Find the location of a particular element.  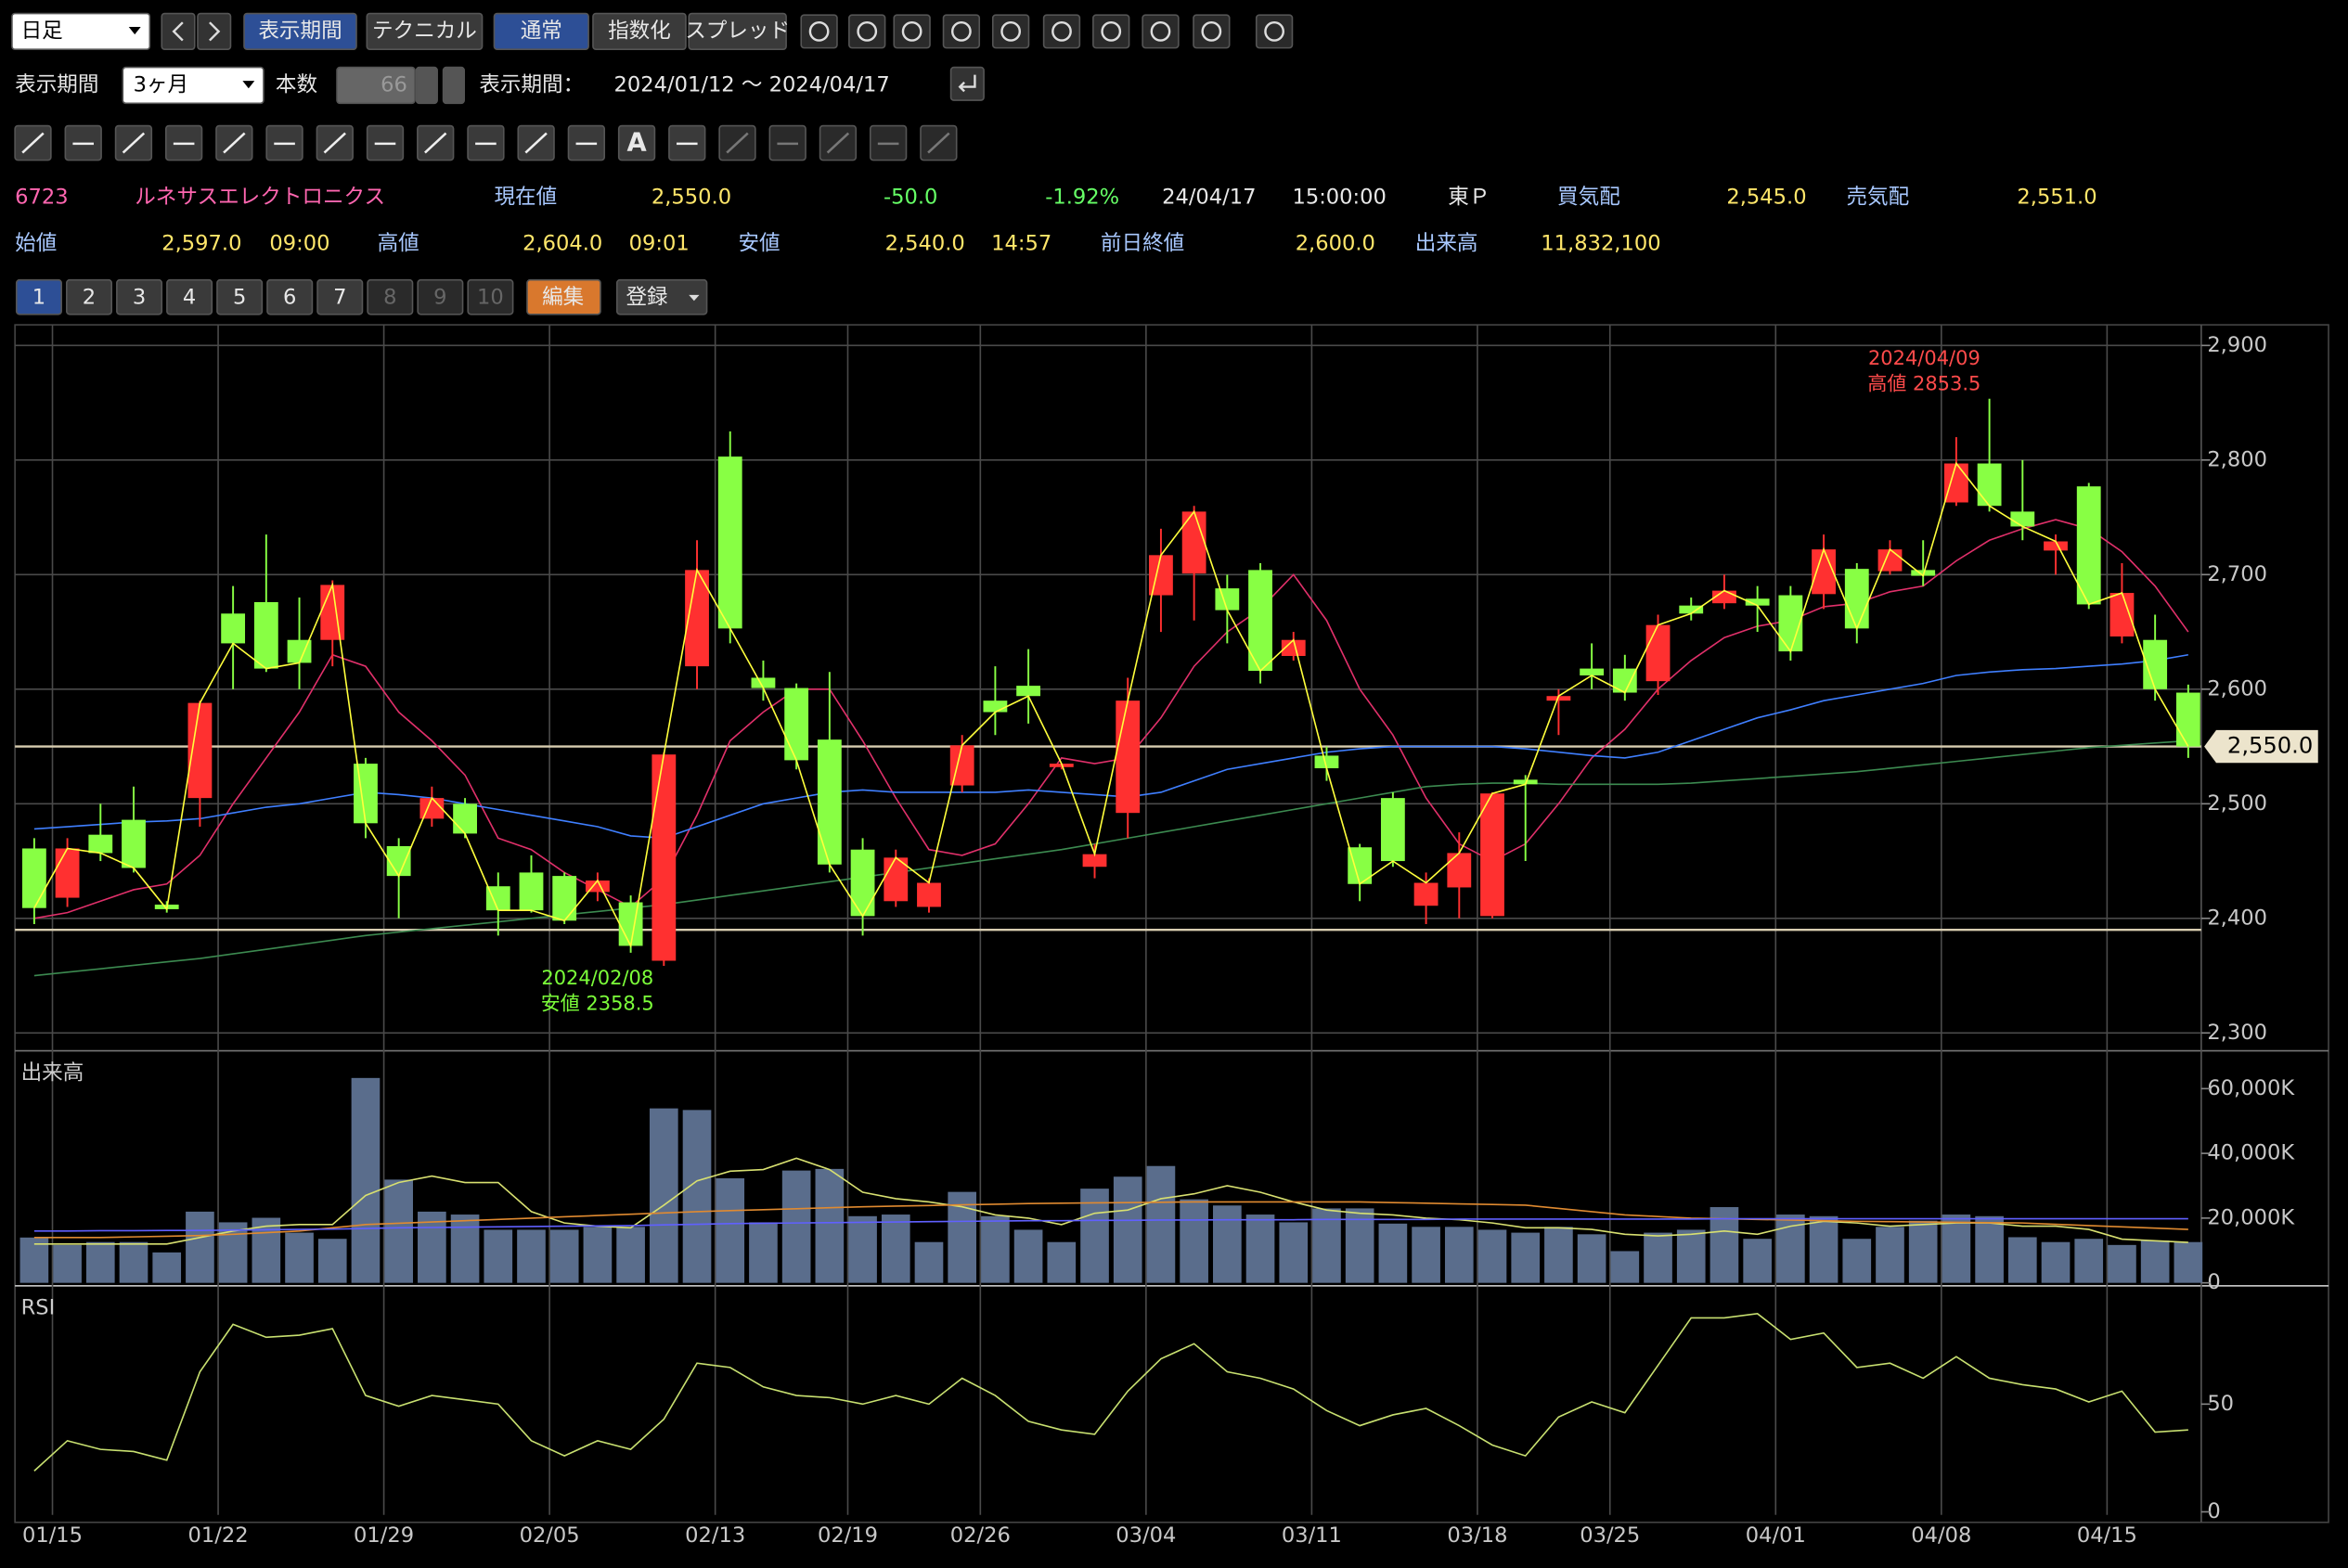

chart-tab-label: 1 is located at coordinates (38, 298).